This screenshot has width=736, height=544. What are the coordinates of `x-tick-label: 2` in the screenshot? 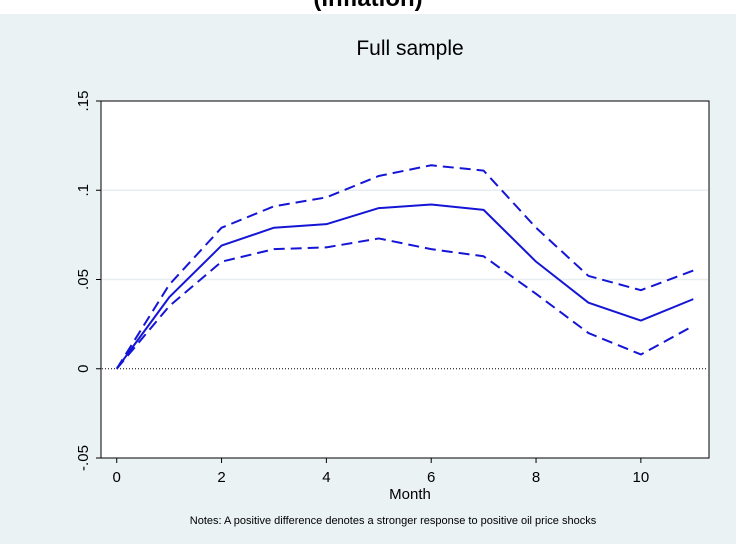 It's located at (221, 477).